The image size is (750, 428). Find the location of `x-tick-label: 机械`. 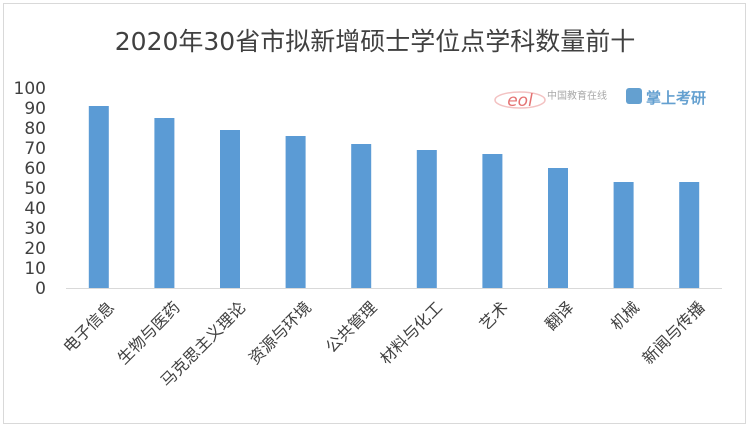

x-tick-label: 机械 is located at coordinates (625, 316).